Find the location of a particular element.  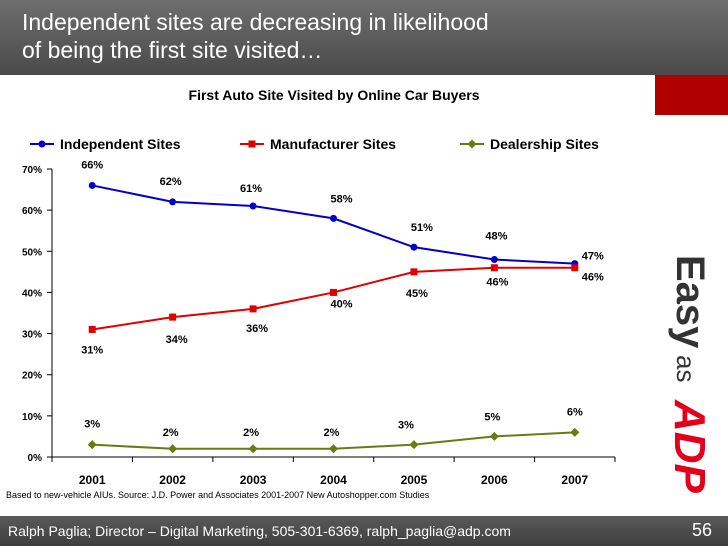

logo-text-adp: ADP is located at coordinates (689, 446).